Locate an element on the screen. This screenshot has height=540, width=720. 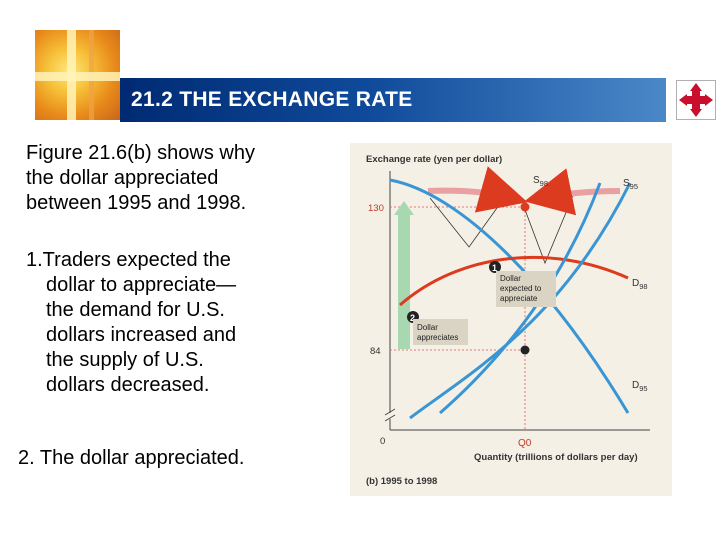
d98-label-sub: 98 is located at coordinates (643, 286).